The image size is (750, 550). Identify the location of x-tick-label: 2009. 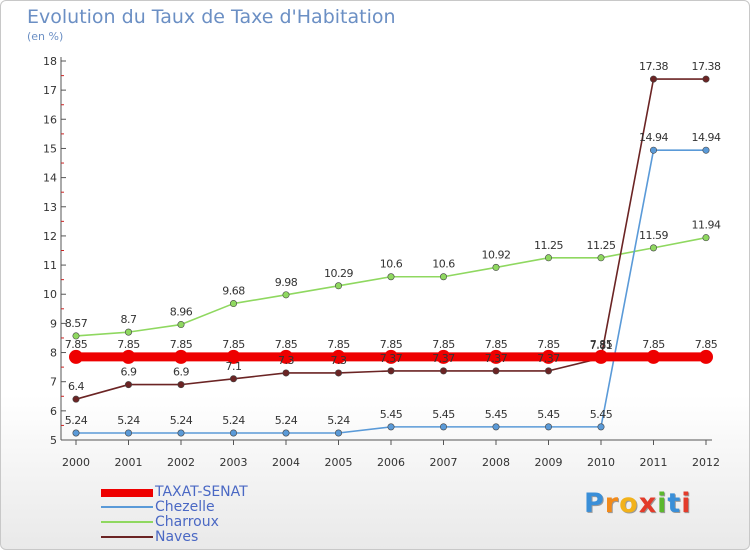
(549, 462).